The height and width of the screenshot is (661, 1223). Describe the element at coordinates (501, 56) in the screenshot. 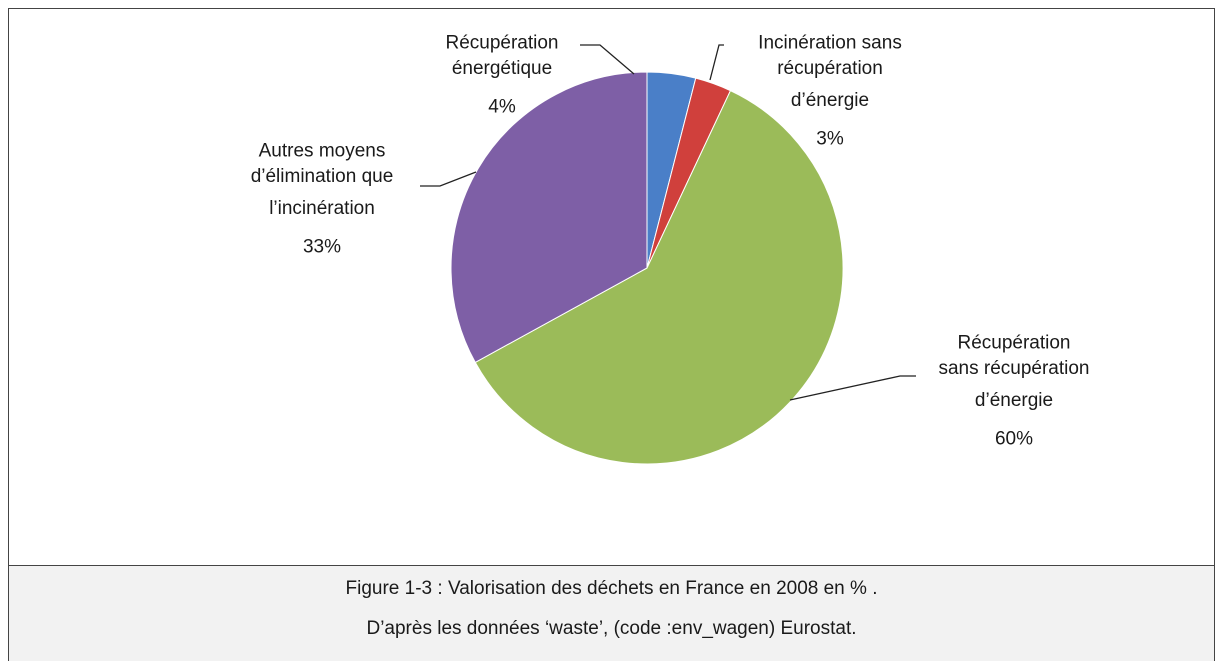

I see `slice-label: Récupération énergétique` at that location.